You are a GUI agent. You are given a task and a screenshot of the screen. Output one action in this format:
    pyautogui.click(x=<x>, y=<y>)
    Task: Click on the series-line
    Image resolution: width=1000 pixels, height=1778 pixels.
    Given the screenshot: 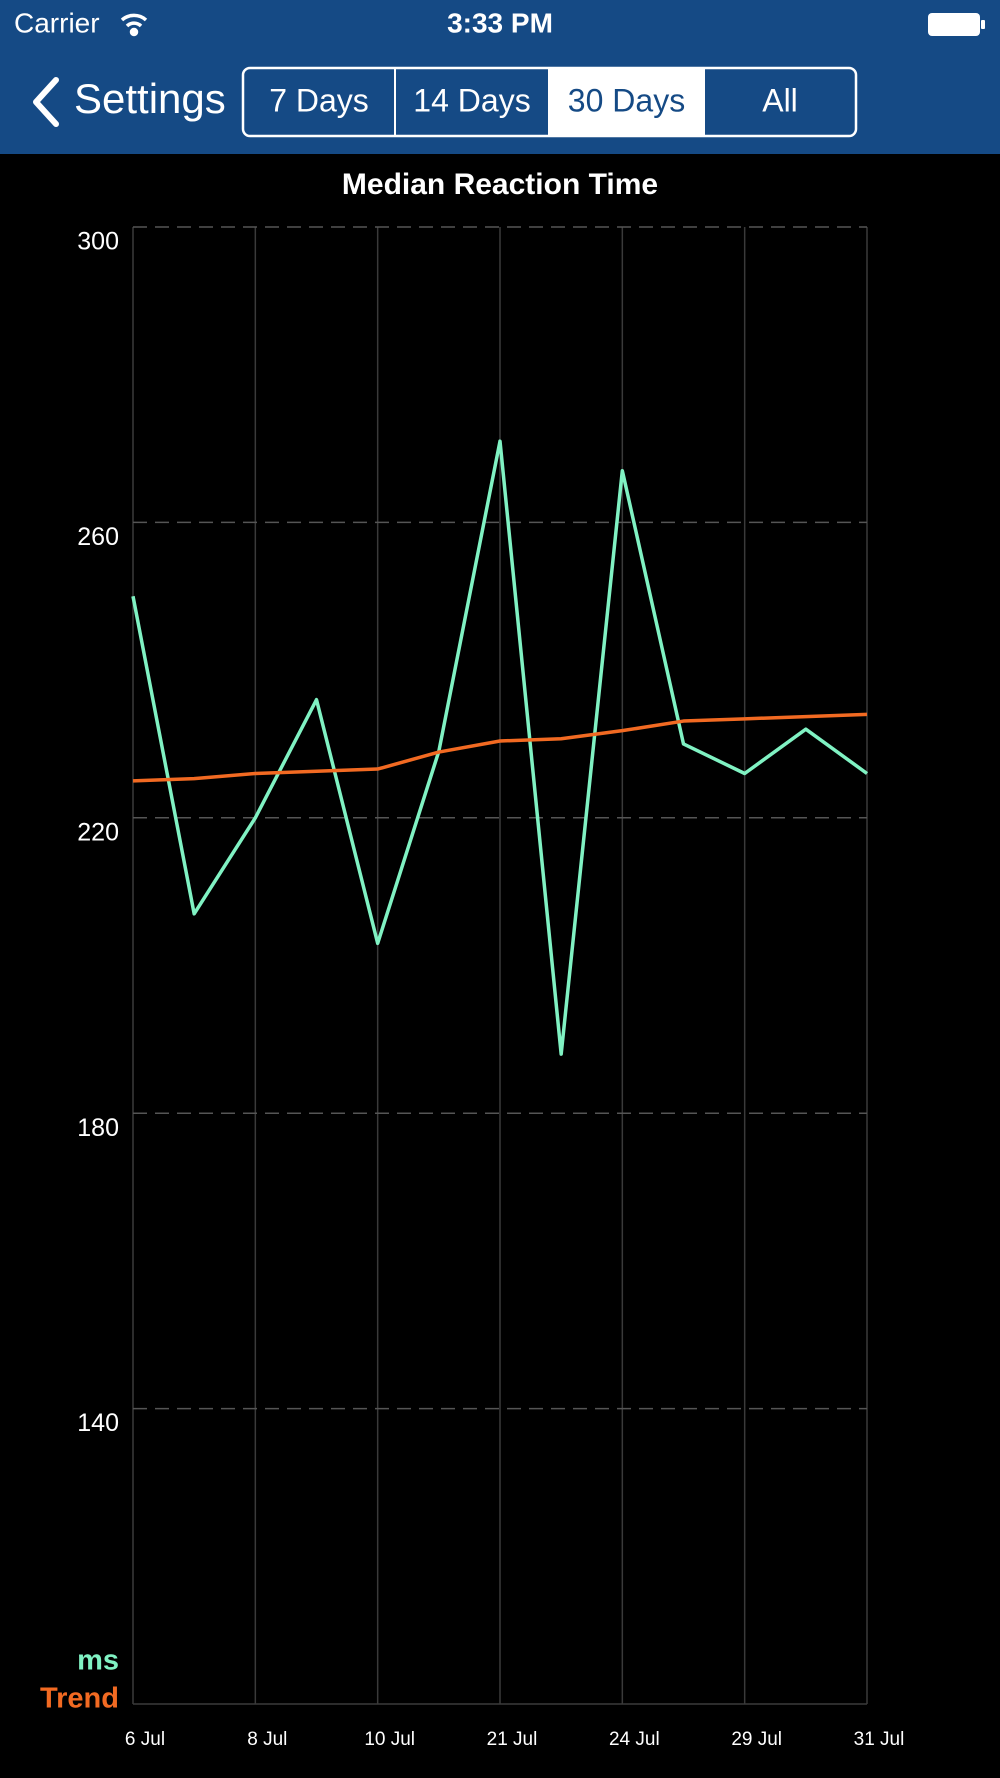 What is the action you would take?
    pyautogui.click(x=500, y=747)
    